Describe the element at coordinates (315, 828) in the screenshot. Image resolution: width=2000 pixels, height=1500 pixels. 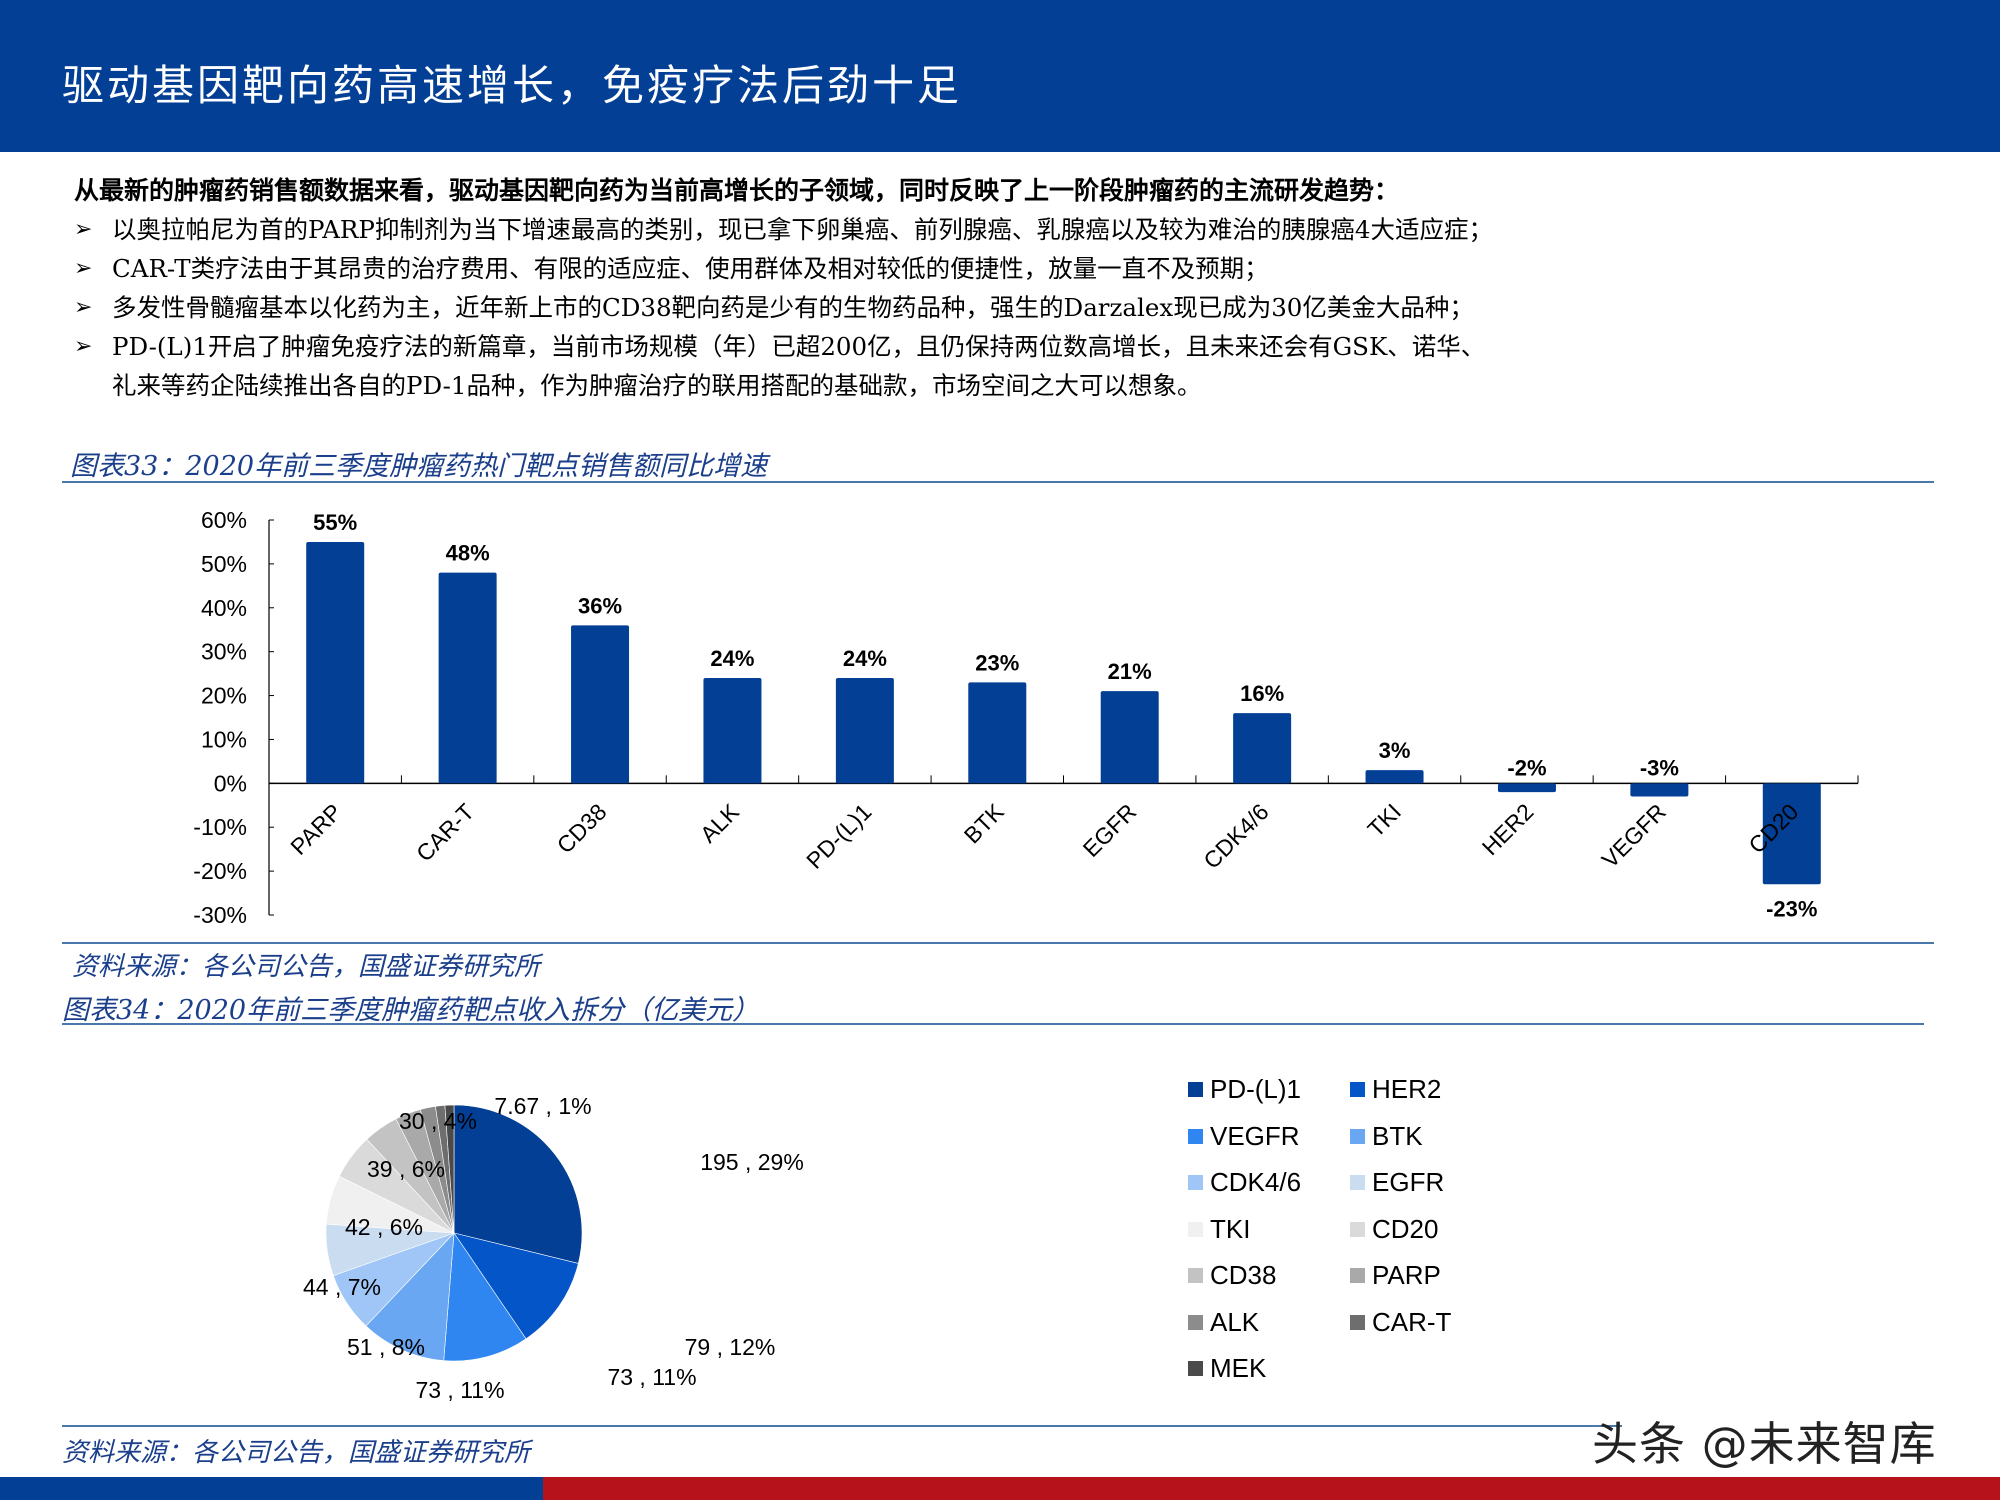
I see `category-label: PARP` at that location.